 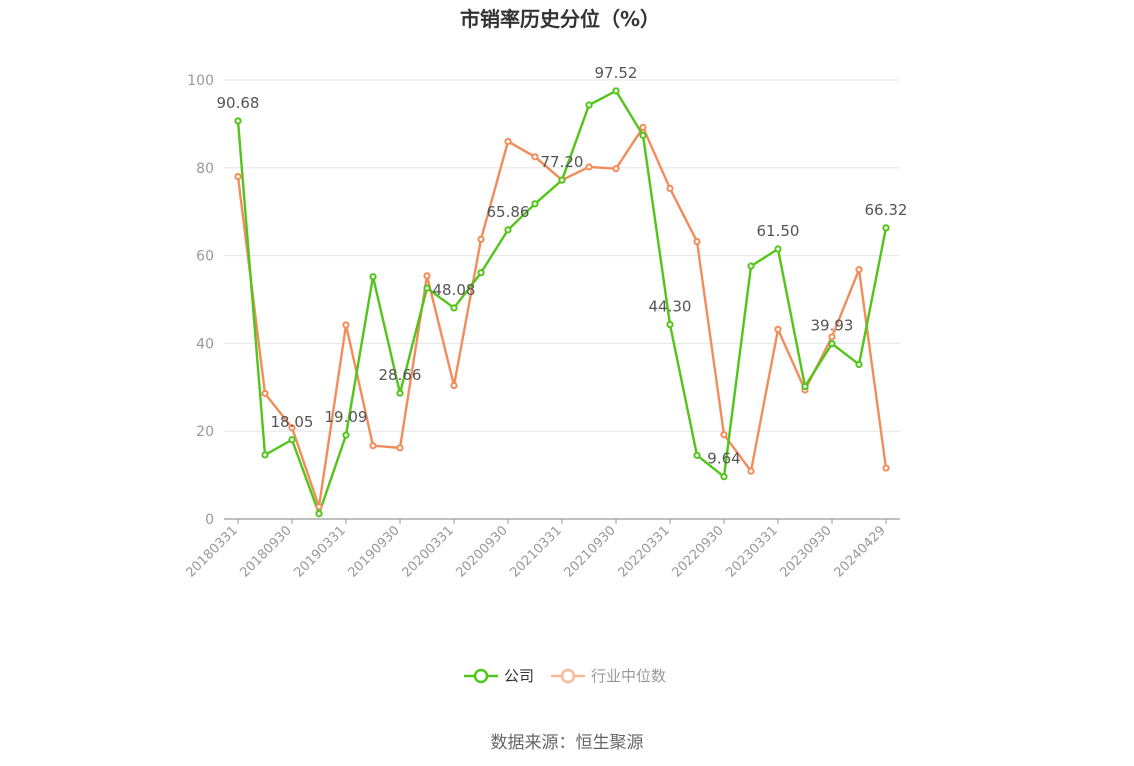 What do you see at coordinates (346, 417) in the screenshot?
I see `data-label: 19.09` at bounding box center [346, 417].